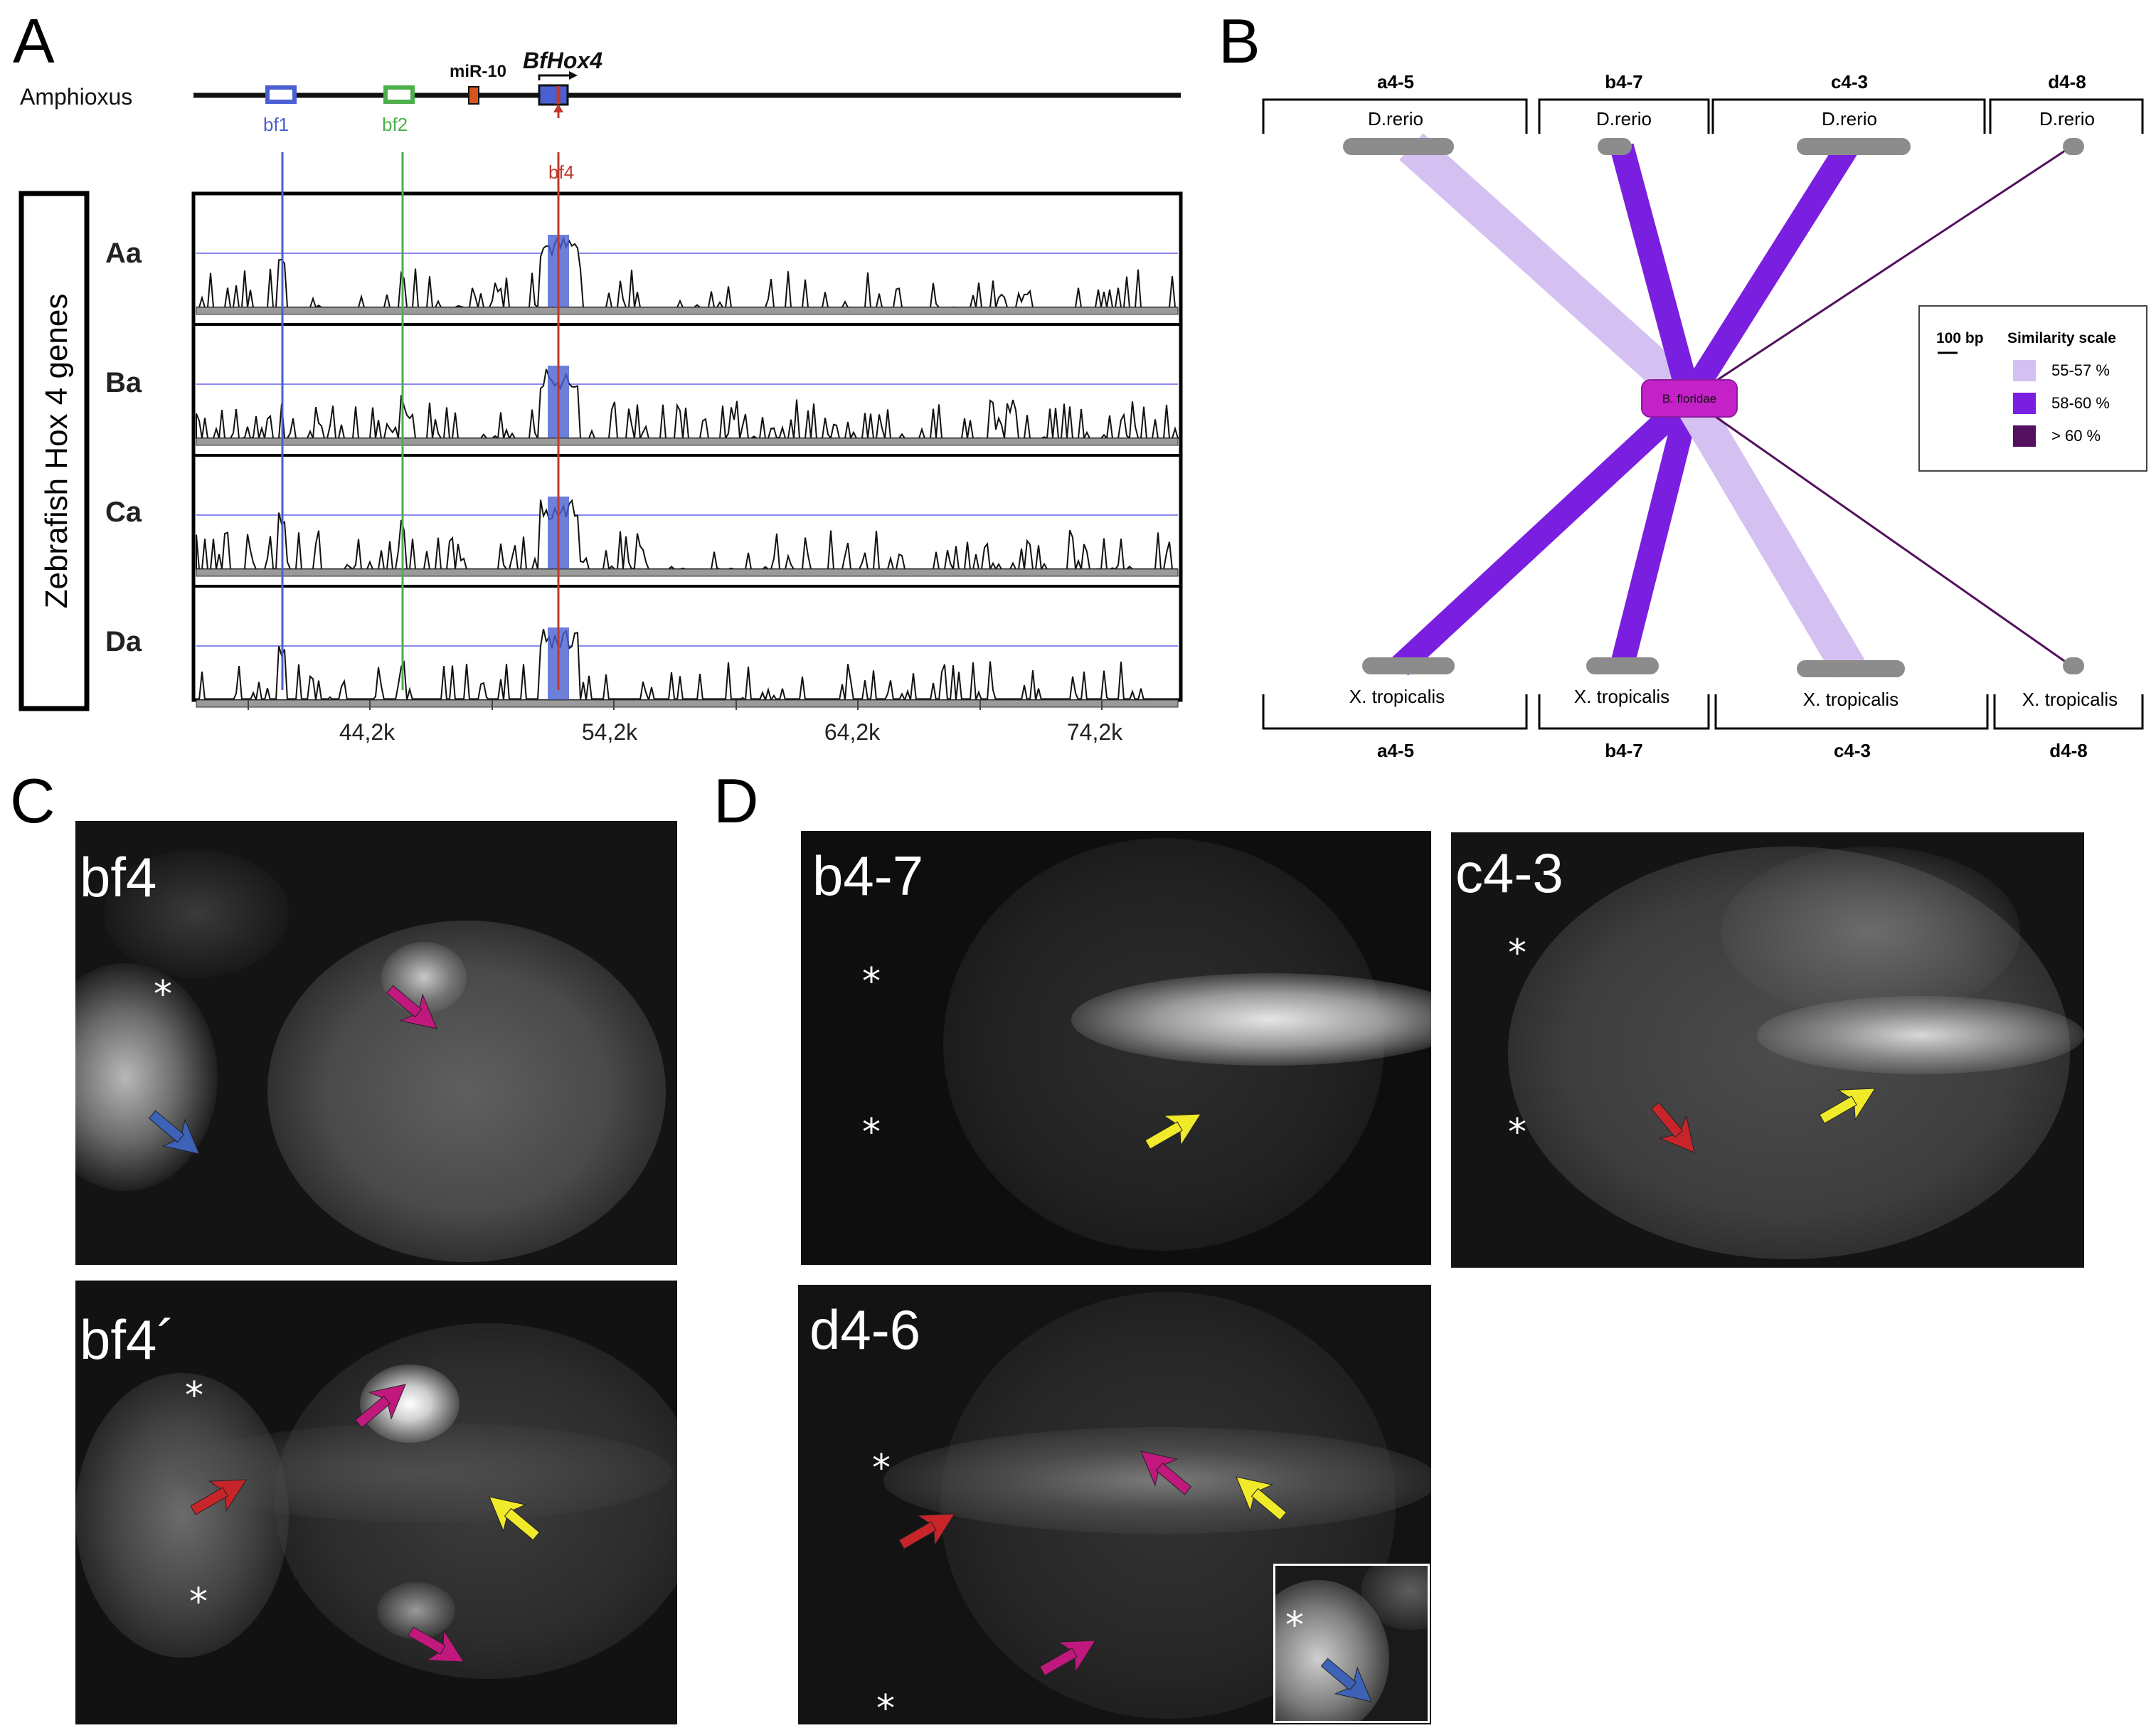 Image resolution: width=2156 pixels, height=1728 pixels. I want to click on top-species-d4-8: D.rerio, so click(2067, 118).